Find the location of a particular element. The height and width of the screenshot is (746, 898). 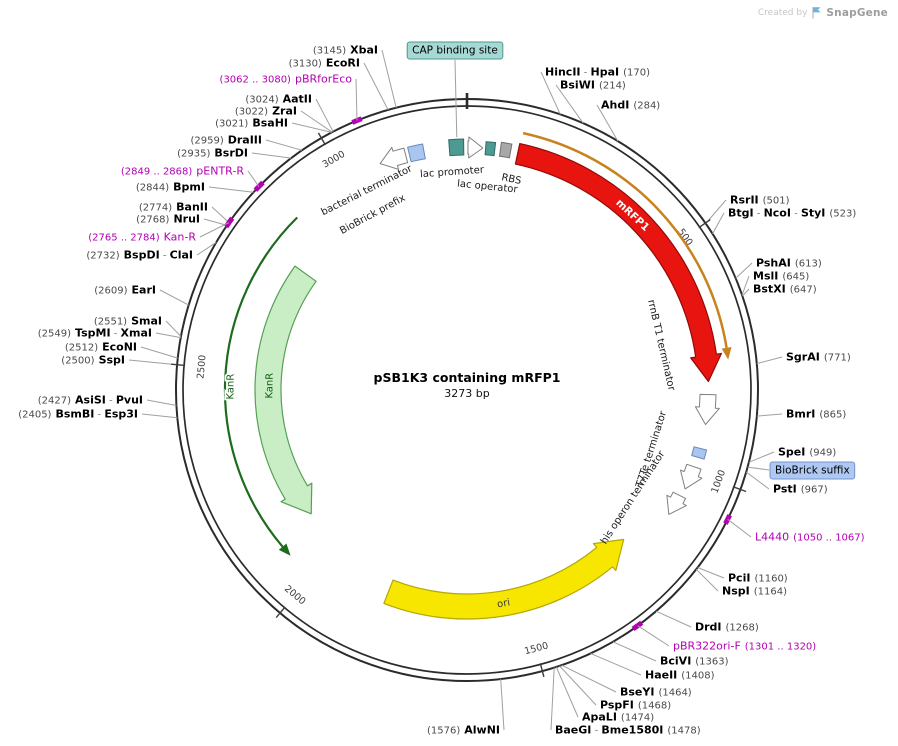

feature-expression-arc-arrowhead is located at coordinates (726, 353).